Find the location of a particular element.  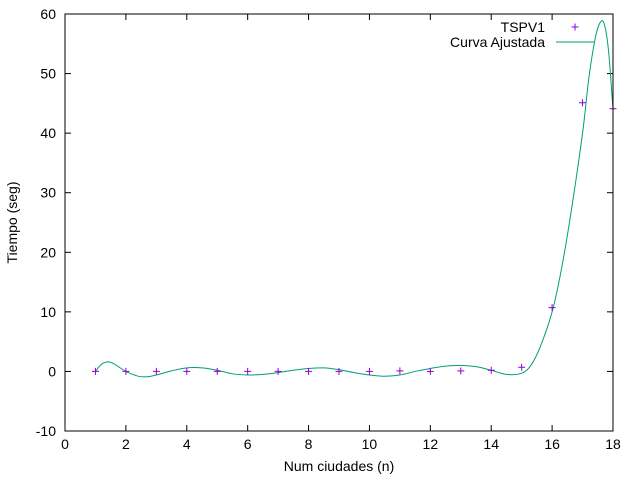

legend-marker-tspv1 is located at coordinates (575, 27).